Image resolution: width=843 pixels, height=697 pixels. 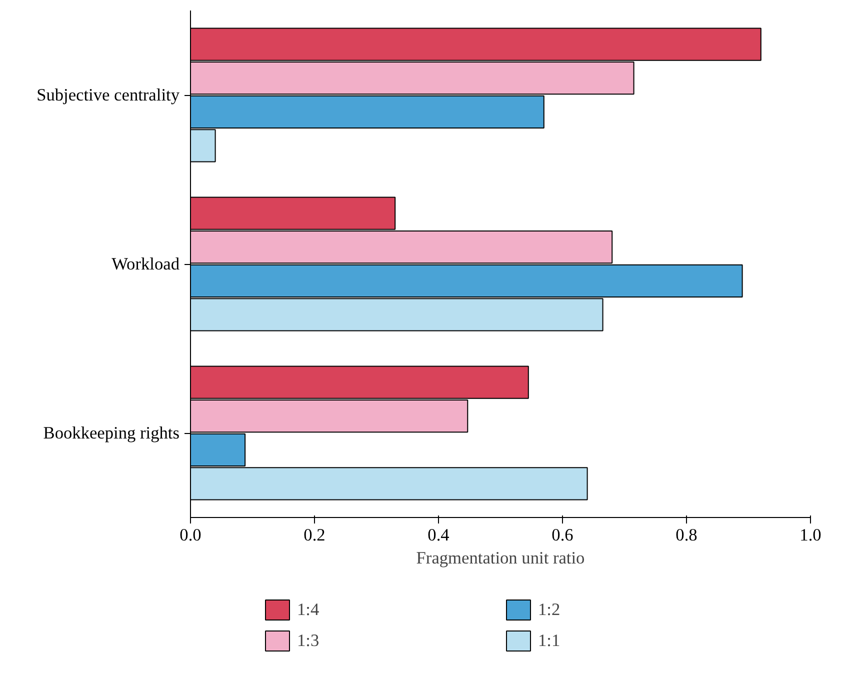 I want to click on y-tick-label: Subjective centrality, so click(x=108, y=95).